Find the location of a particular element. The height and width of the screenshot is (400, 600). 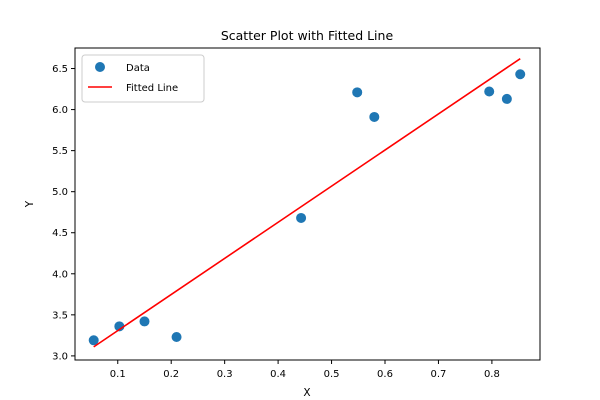

x-tick-label: 0.1 is located at coordinates (118, 374).